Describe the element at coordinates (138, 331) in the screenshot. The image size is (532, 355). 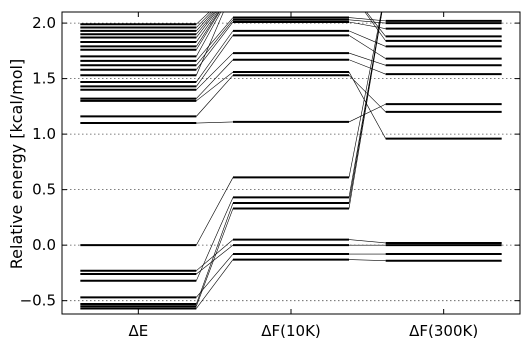
I see `x-tick-label: ΔE` at that location.